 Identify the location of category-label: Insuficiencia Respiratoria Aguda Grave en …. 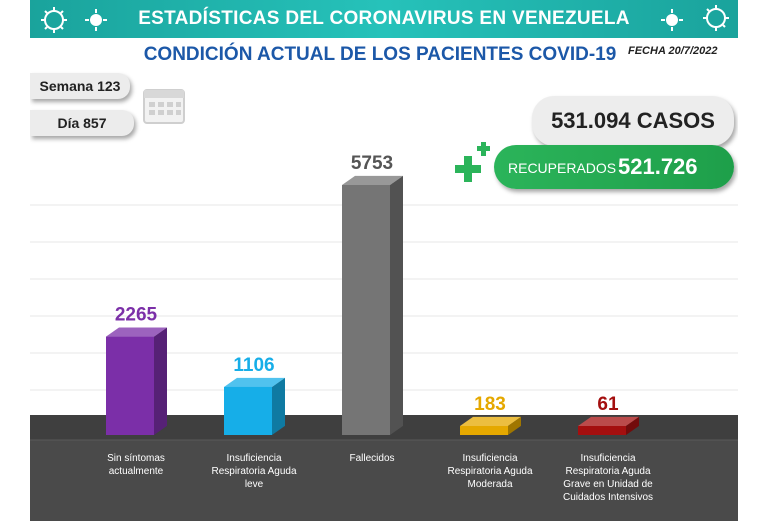
(608, 478).